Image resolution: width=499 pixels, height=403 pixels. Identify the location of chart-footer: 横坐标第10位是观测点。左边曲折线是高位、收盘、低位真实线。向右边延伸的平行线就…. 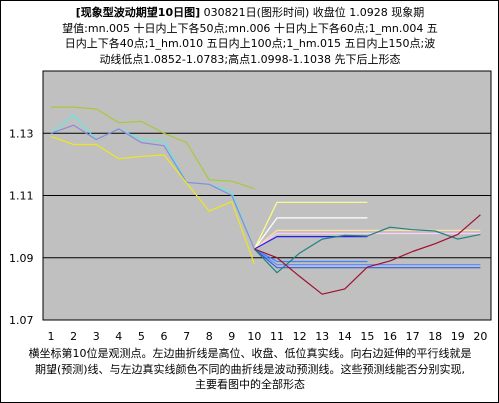
(250, 369).